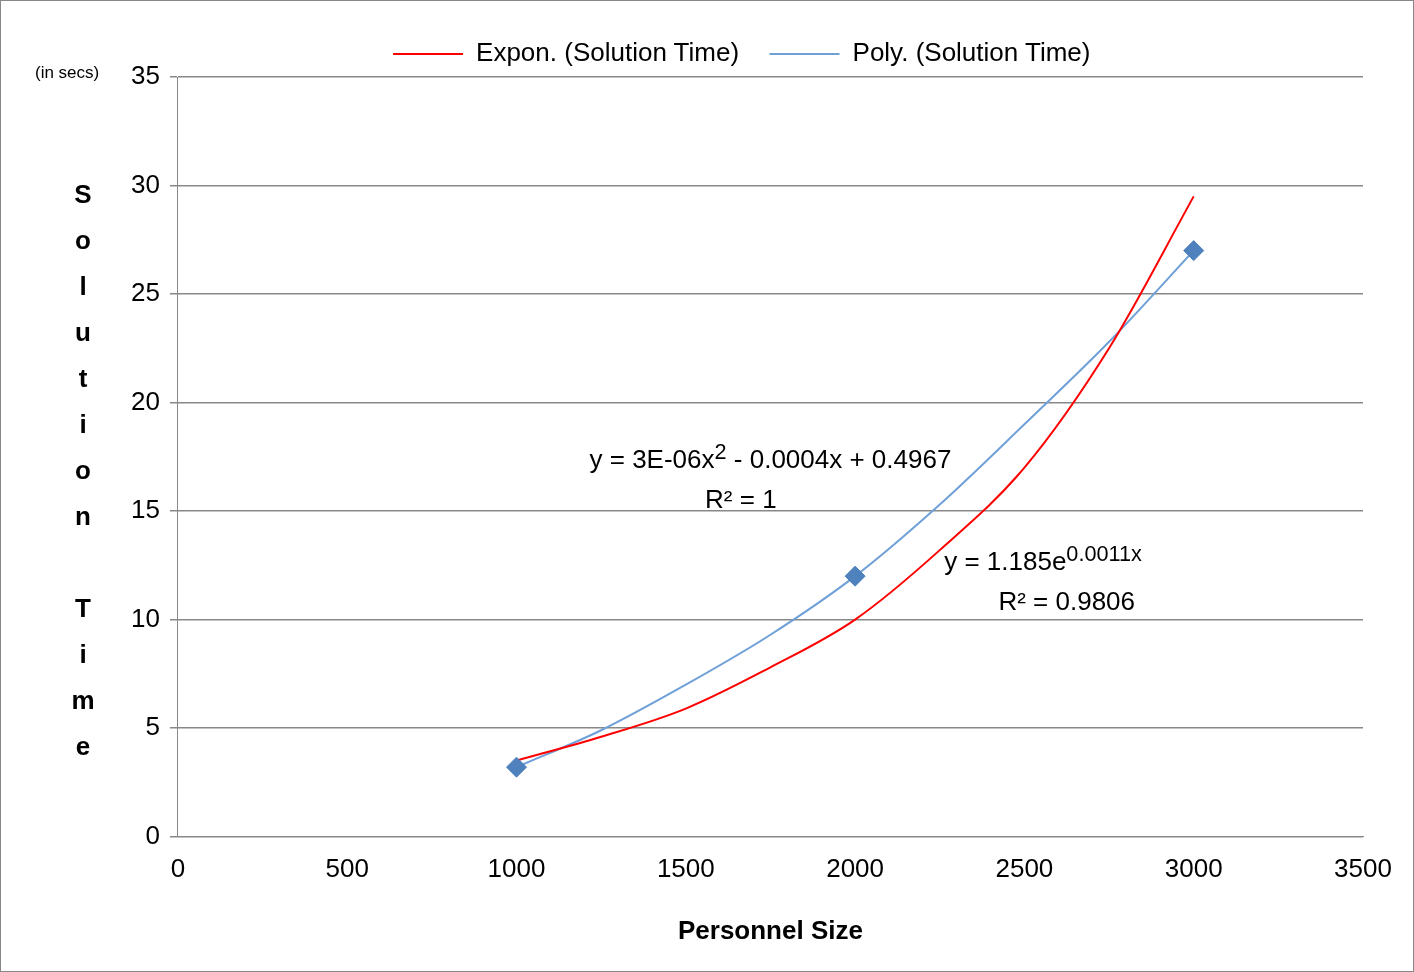 The height and width of the screenshot is (972, 1414). What do you see at coordinates (145, 75) in the screenshot?
I see `y-tick-label: 35` at bounding box center [145, 75].